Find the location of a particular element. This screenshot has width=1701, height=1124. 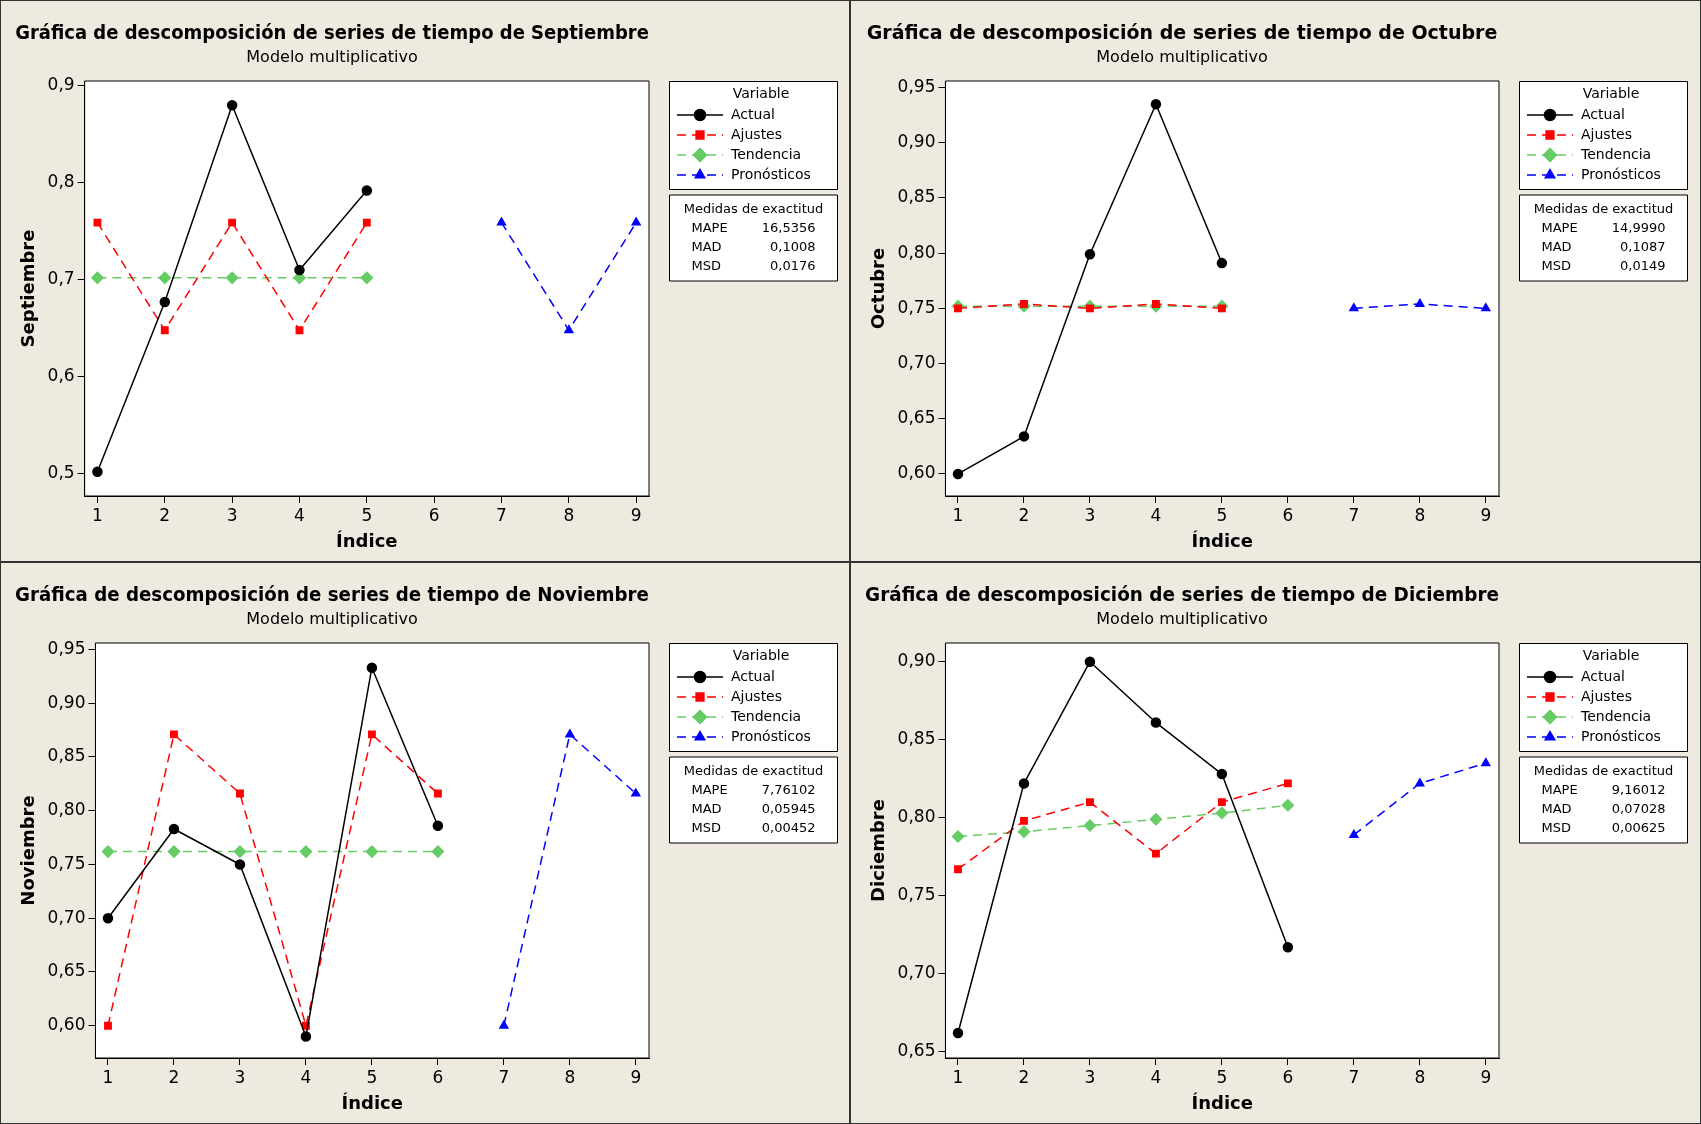

y-tick-label: 0,60 is located at coordinates (916, 472).